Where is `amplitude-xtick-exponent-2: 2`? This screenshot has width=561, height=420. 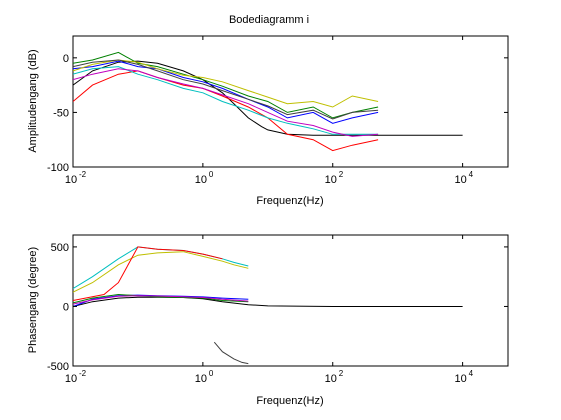
amplitude-xtick-exponent-2: 2 is located at coordinates (341, 174).